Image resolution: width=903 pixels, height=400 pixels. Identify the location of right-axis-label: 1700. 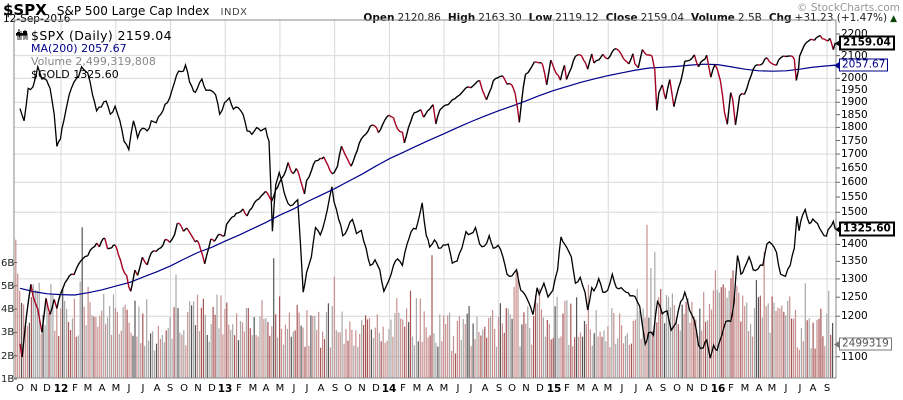
(854, 154).